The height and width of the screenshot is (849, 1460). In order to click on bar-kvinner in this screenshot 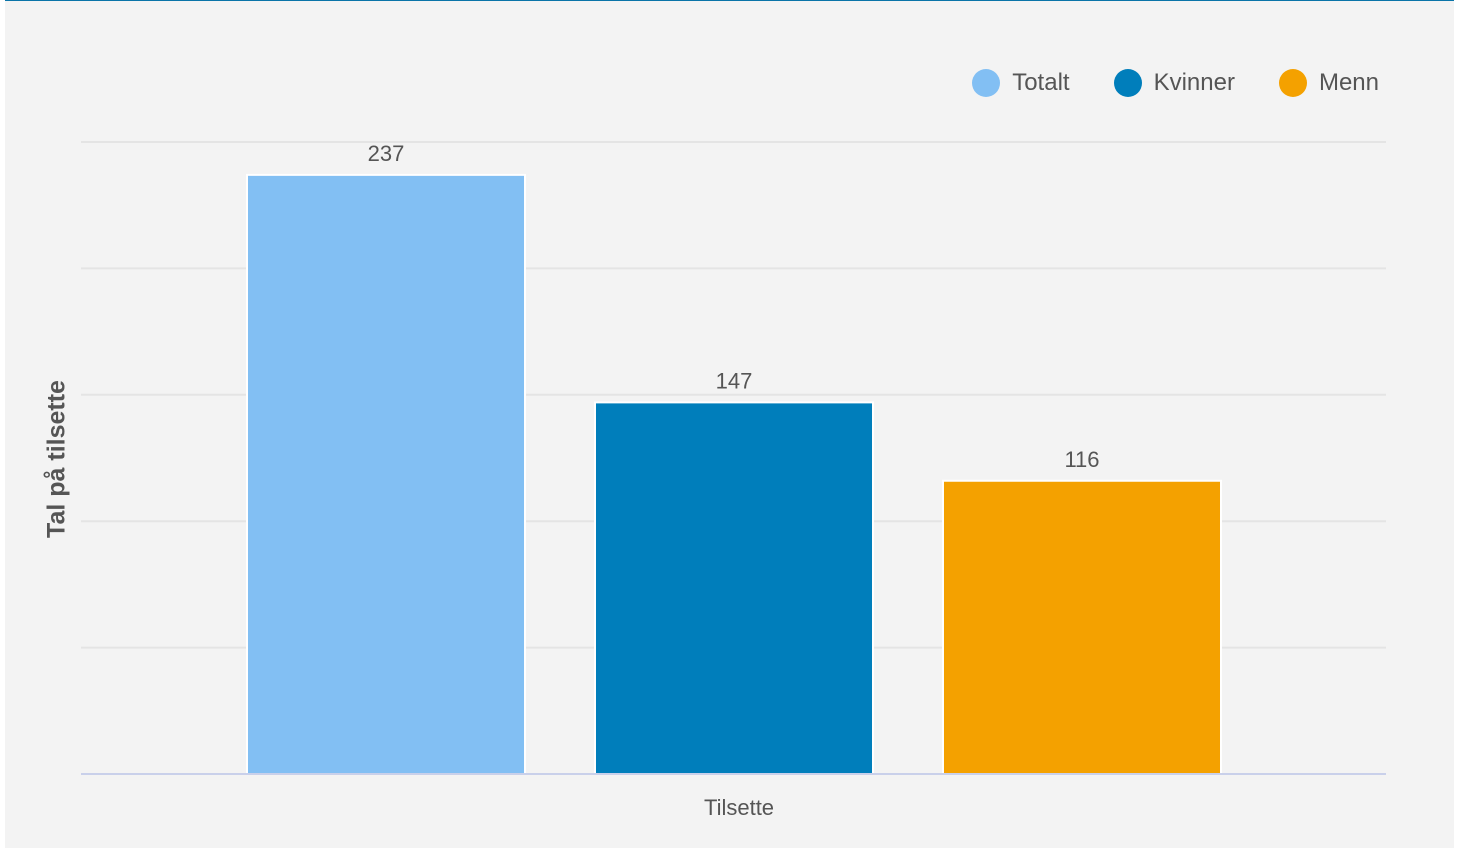, I will do `click(734, 588)`.